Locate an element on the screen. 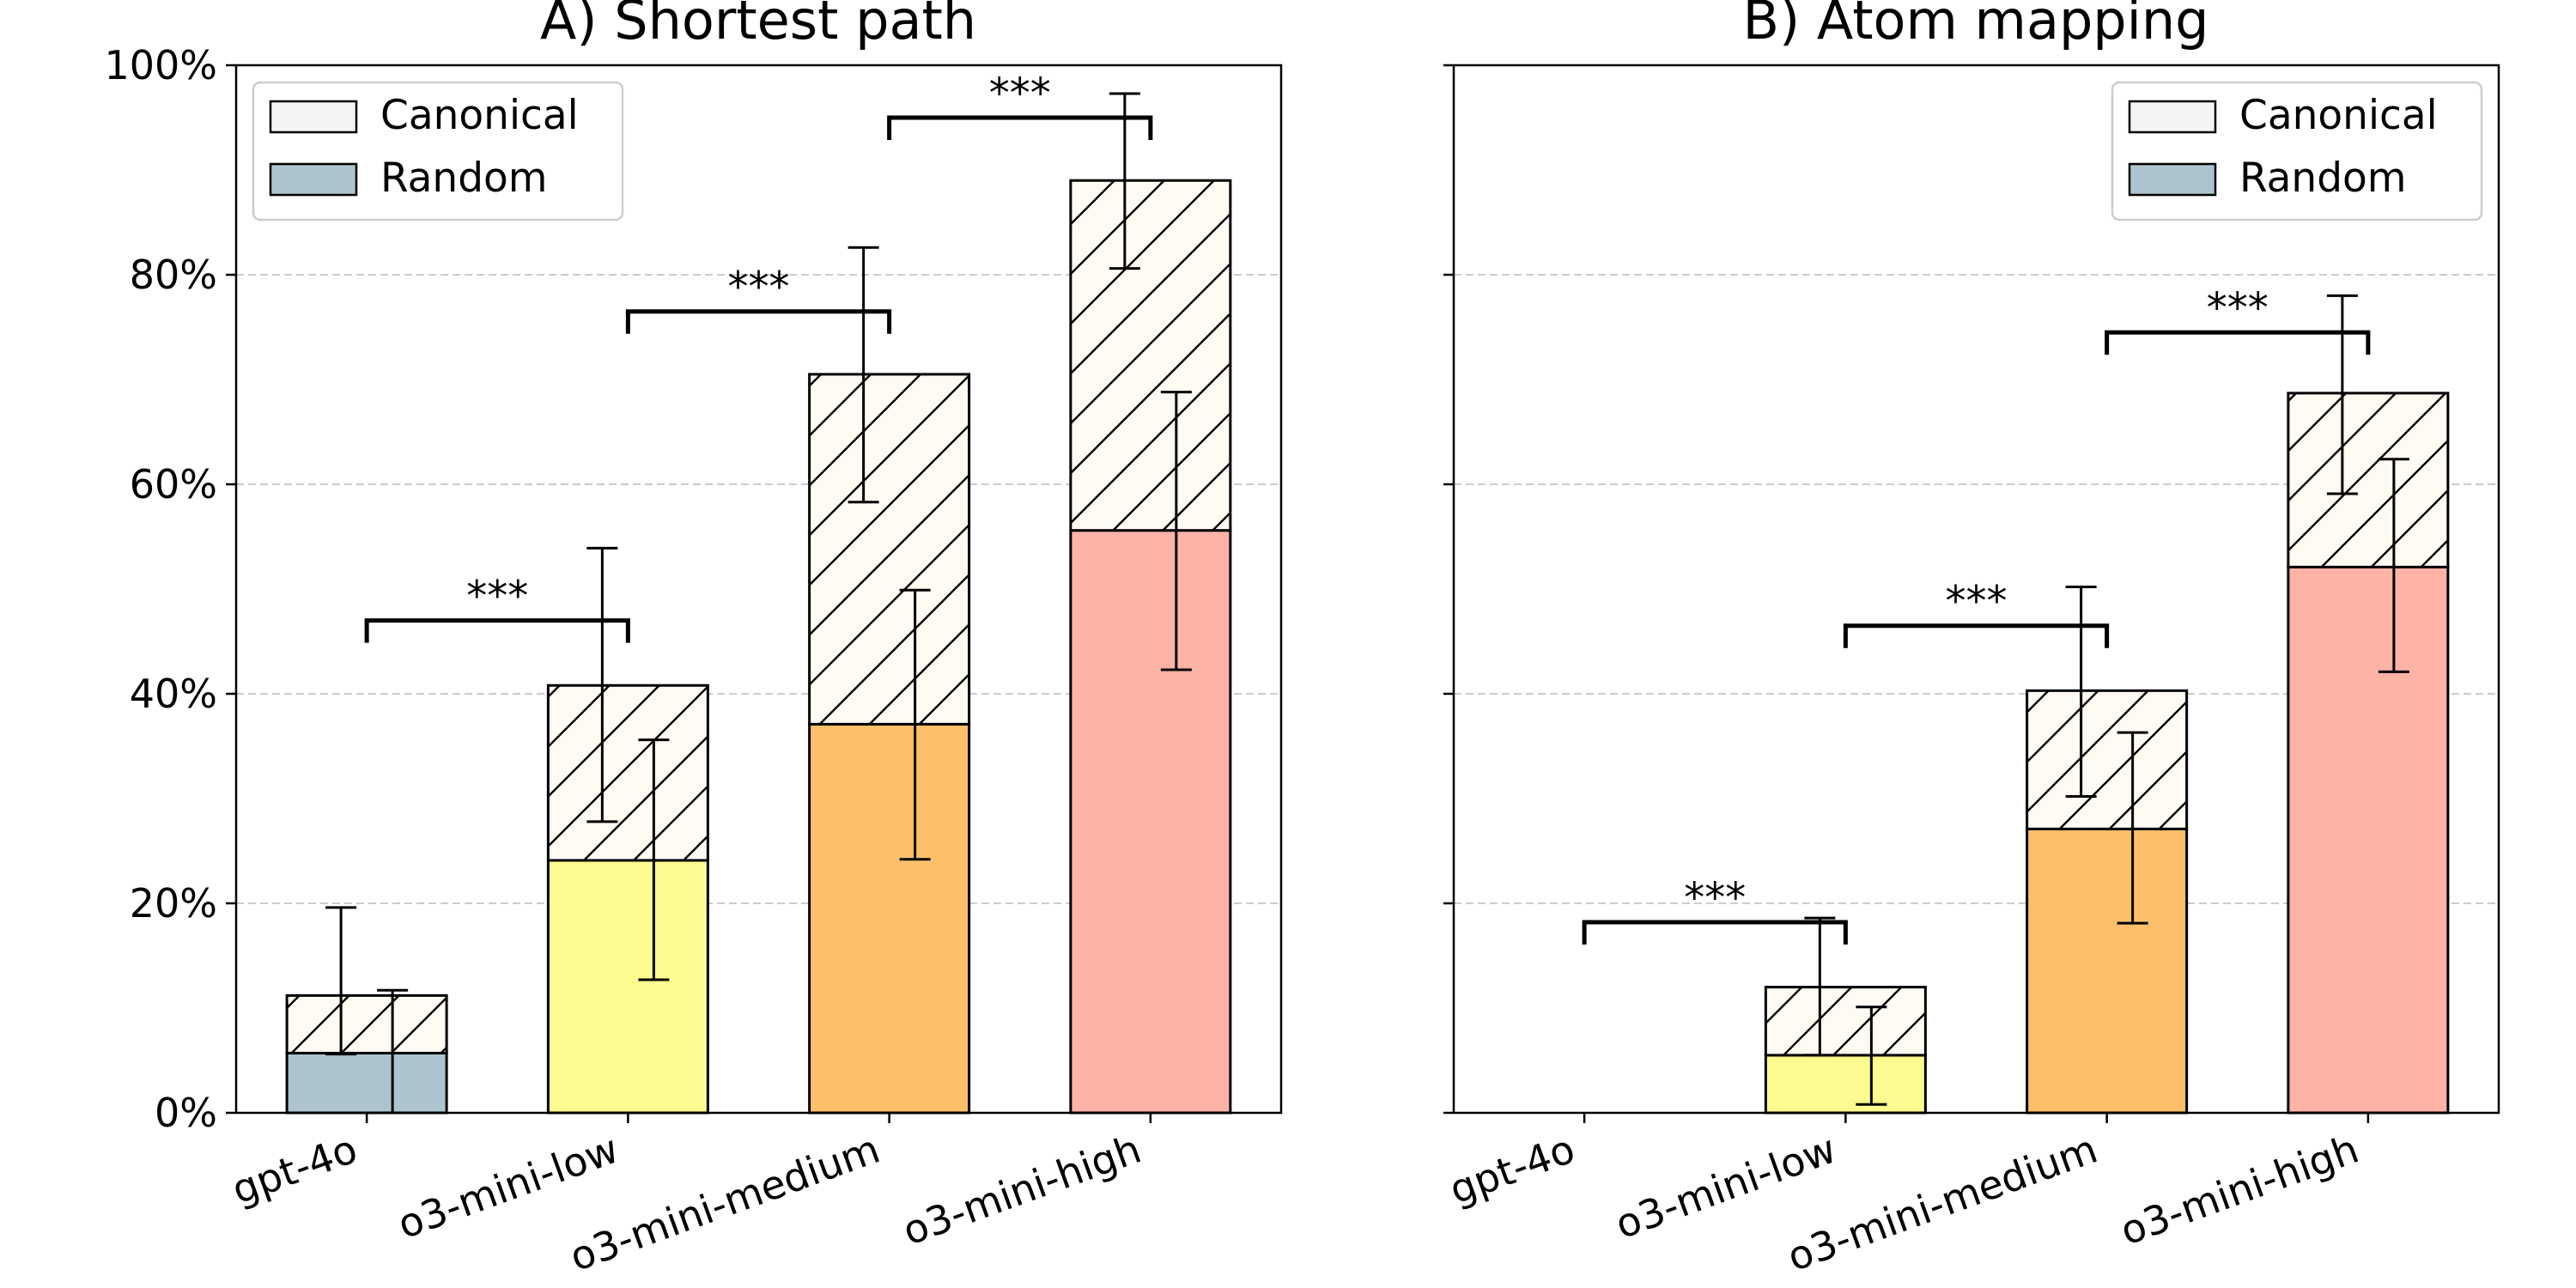  y-tick-label: 20% is located at coordinates (174, 903).